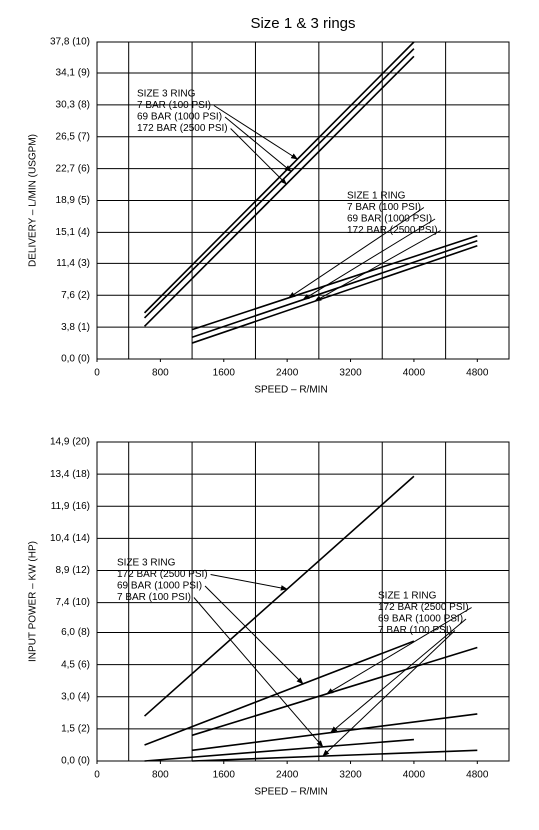  What do you see at coordinates (73, 200) in the screenshot?
I see `y-tick-label: 18,9 (5)` at bounding box center [73, 200].